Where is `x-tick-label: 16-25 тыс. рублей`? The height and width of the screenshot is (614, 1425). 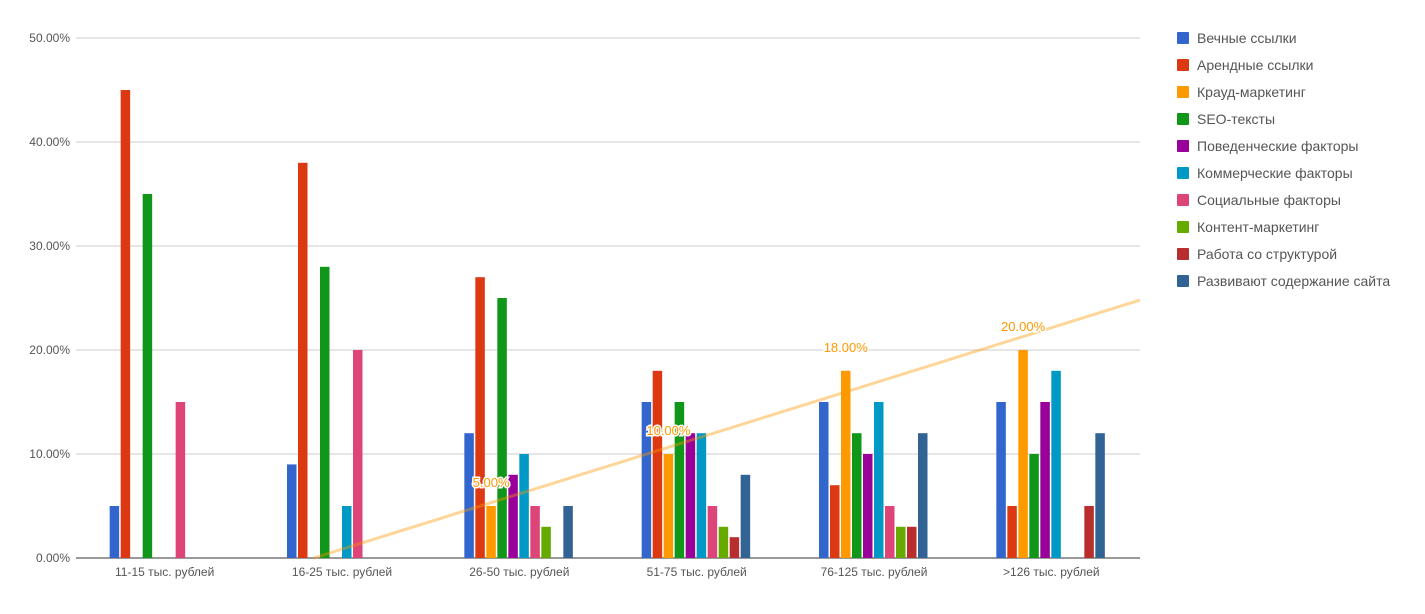 x-tick-label: 16-25 тыс. рублей is located at coordinates (342, 572).